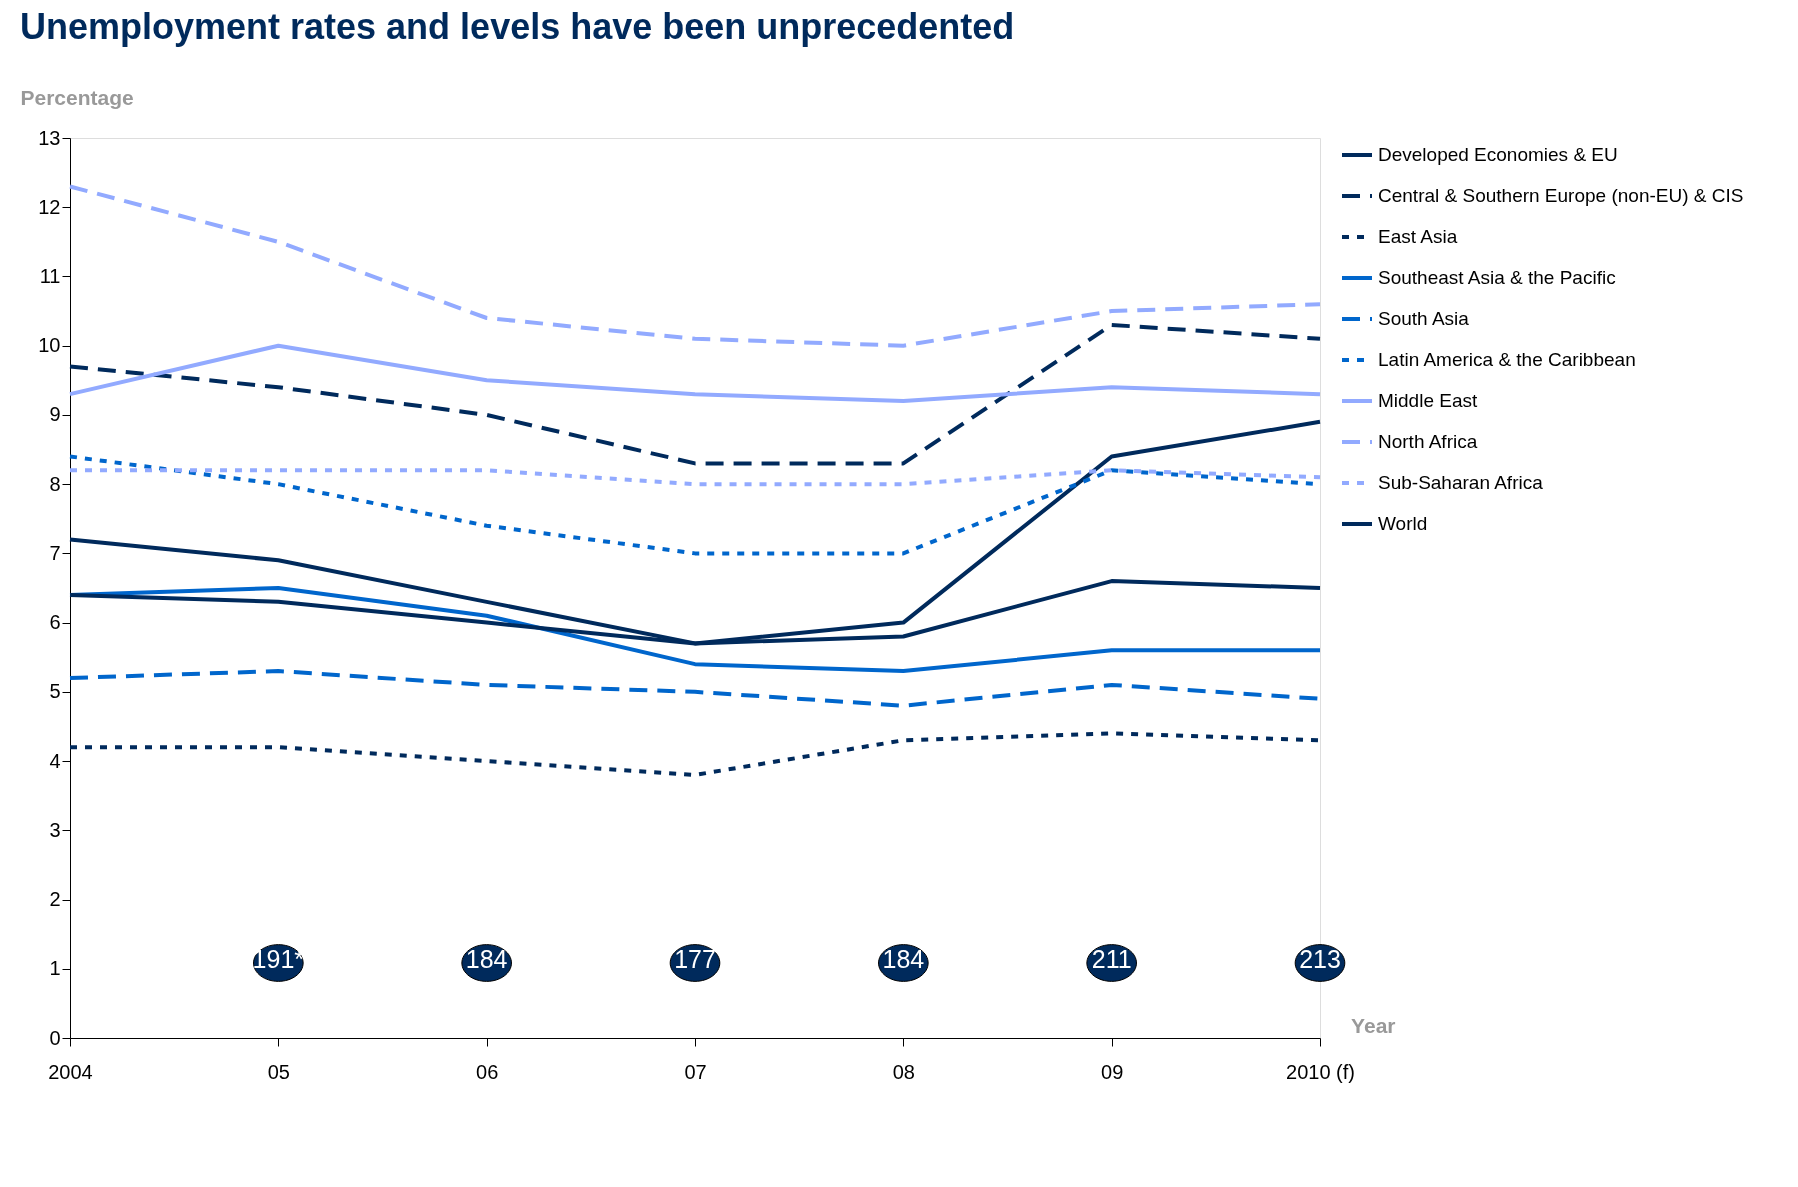 This screenshot has width=1798, height=1187. I want to click on y-tick-label: 8, so click(55, 483).